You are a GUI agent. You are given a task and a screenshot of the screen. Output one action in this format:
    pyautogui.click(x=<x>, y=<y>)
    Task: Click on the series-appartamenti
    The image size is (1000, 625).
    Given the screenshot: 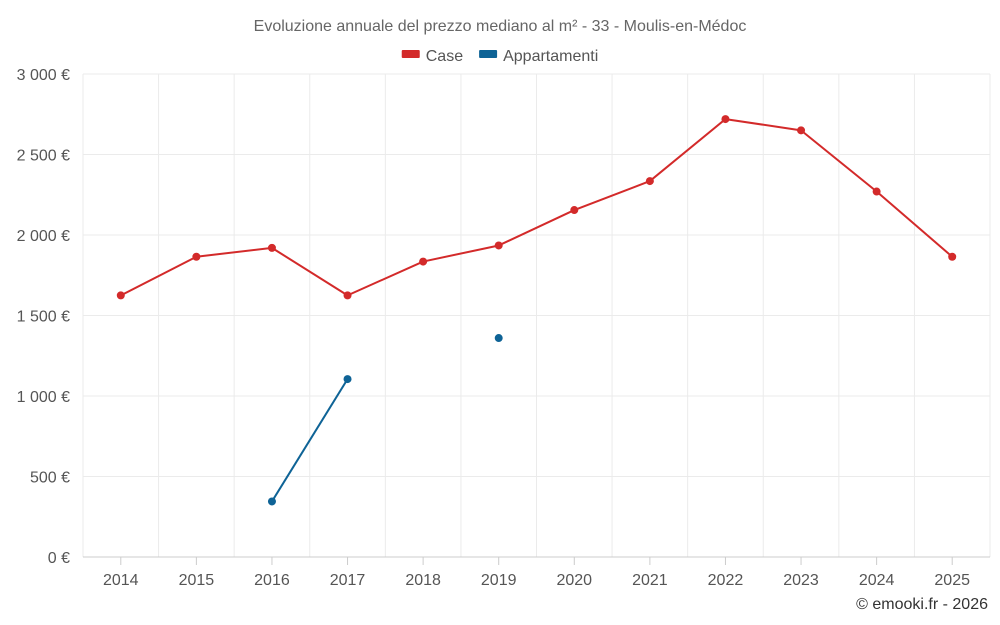 What is the action you would take?
    pyautogui.click(x=385, y=420)
    